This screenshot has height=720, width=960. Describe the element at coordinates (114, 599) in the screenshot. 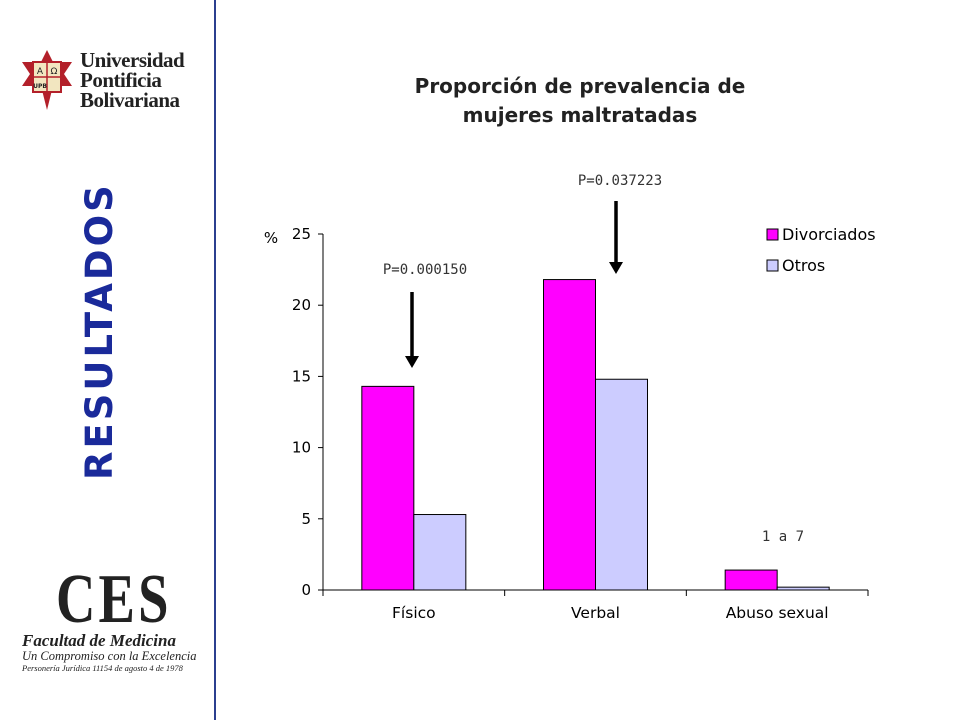

I see `ces-logo-title: CES` at that location.